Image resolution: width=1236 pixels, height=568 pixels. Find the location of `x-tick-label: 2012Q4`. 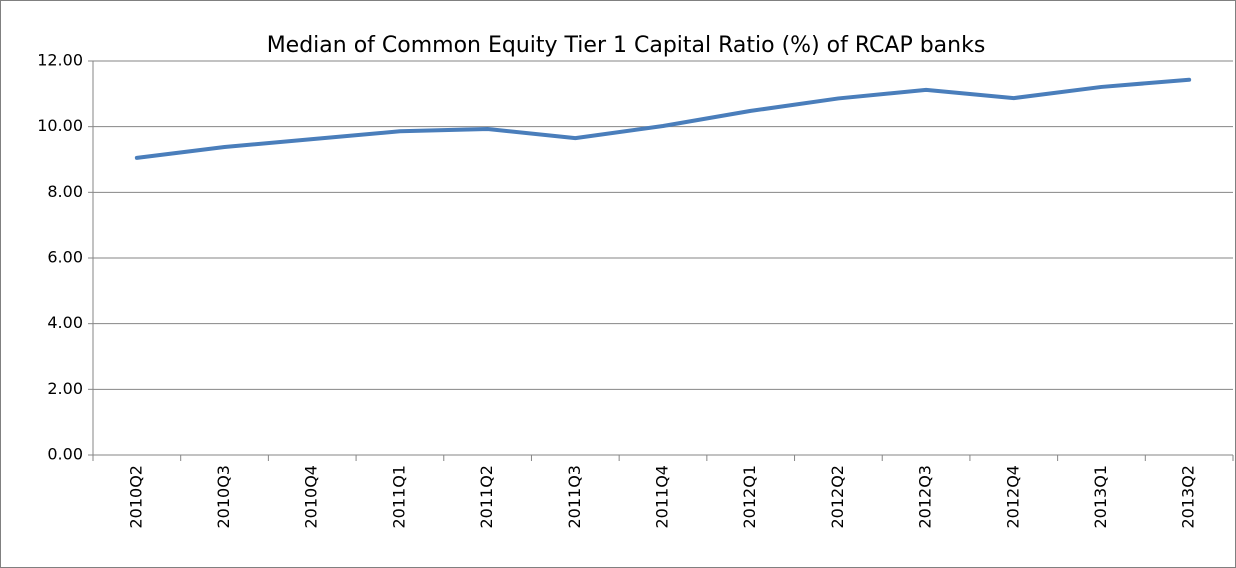

x-tick-label: 2012Q4 is located at coordinates (1012, 497).